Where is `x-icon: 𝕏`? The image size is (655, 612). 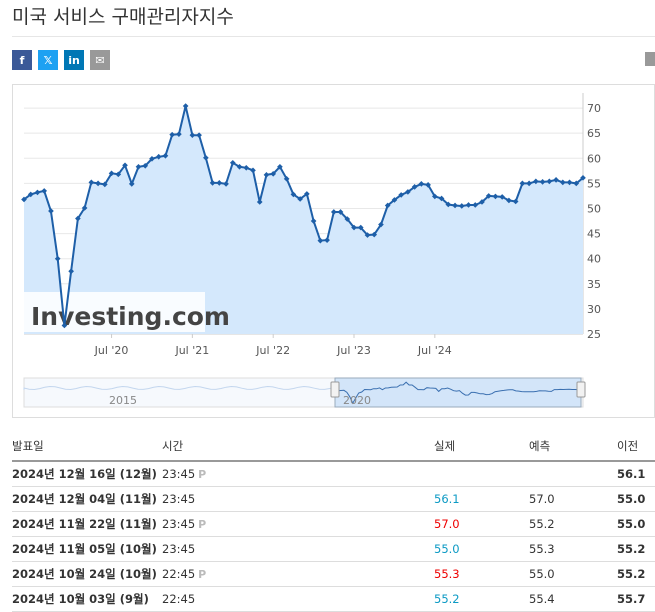 x-icon: 𝕏 is located at coordinates (48, 60).